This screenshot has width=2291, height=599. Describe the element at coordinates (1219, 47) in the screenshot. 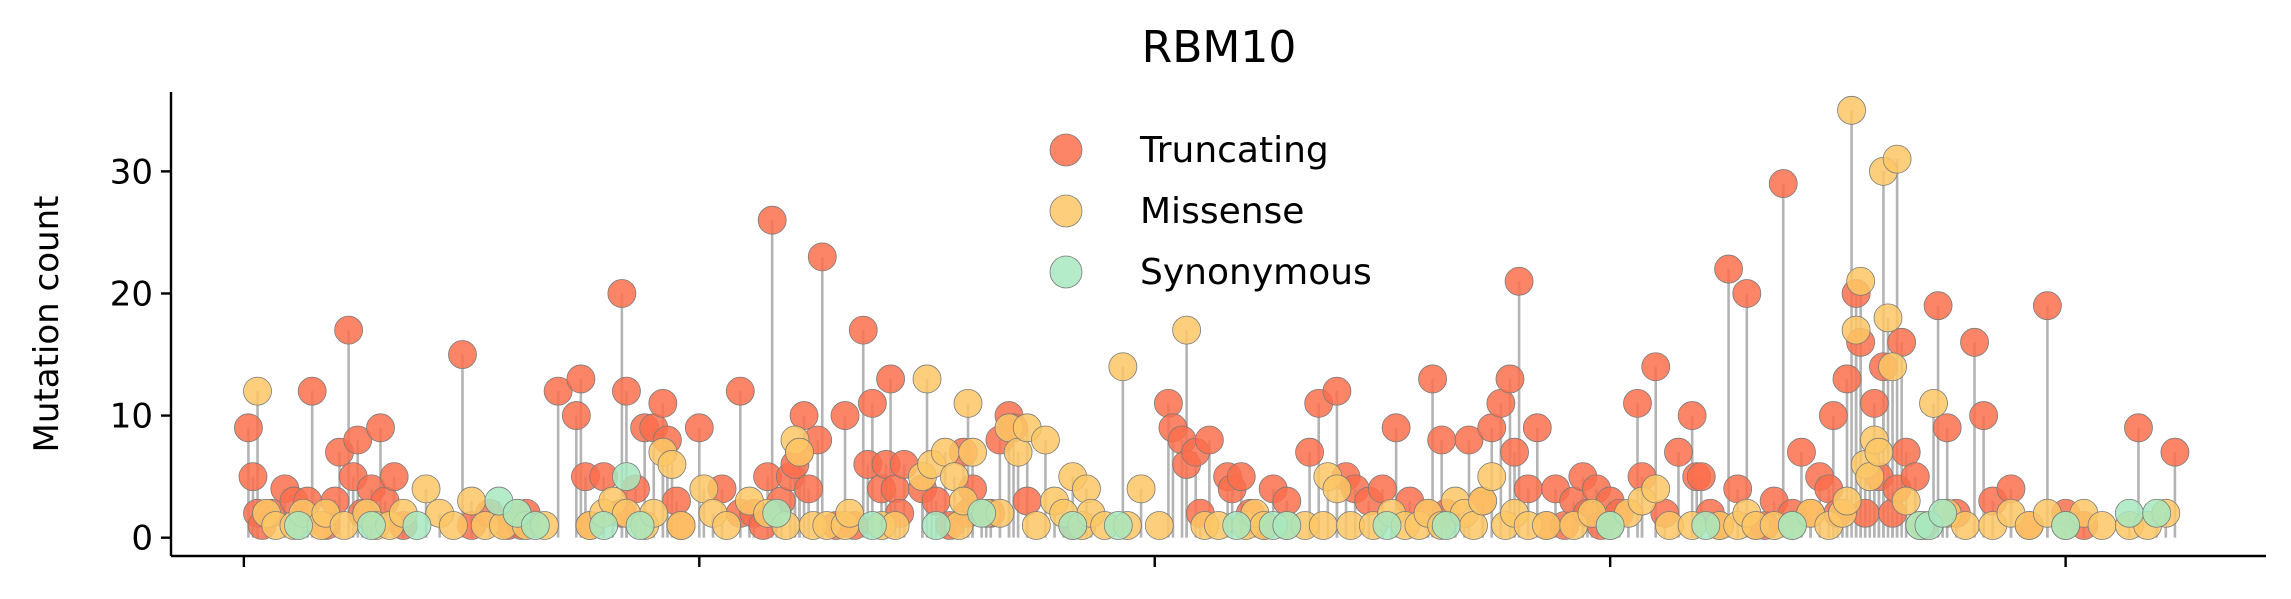

I see `chart-title: RBM10` at that location.